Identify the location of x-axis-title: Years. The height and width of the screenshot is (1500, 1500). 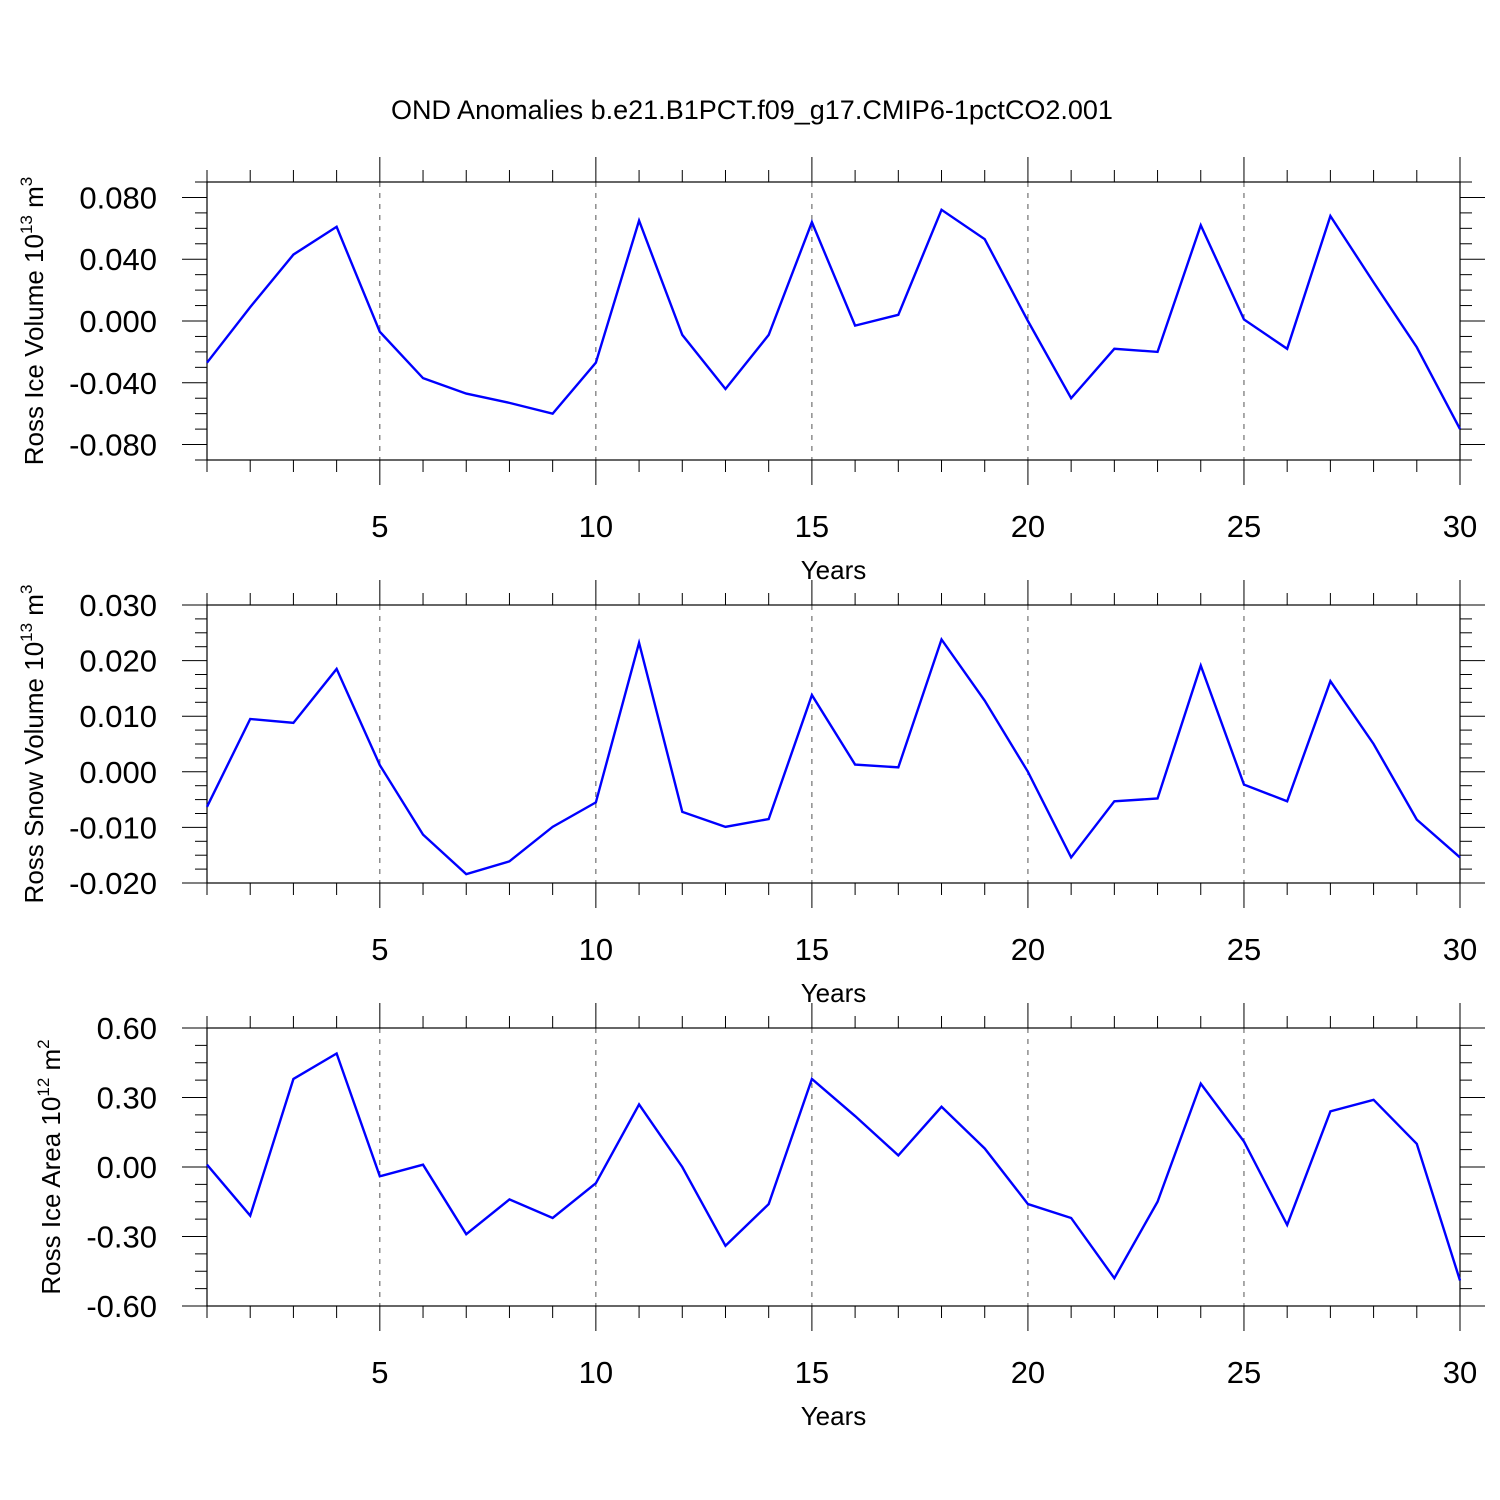
(834, 1416).